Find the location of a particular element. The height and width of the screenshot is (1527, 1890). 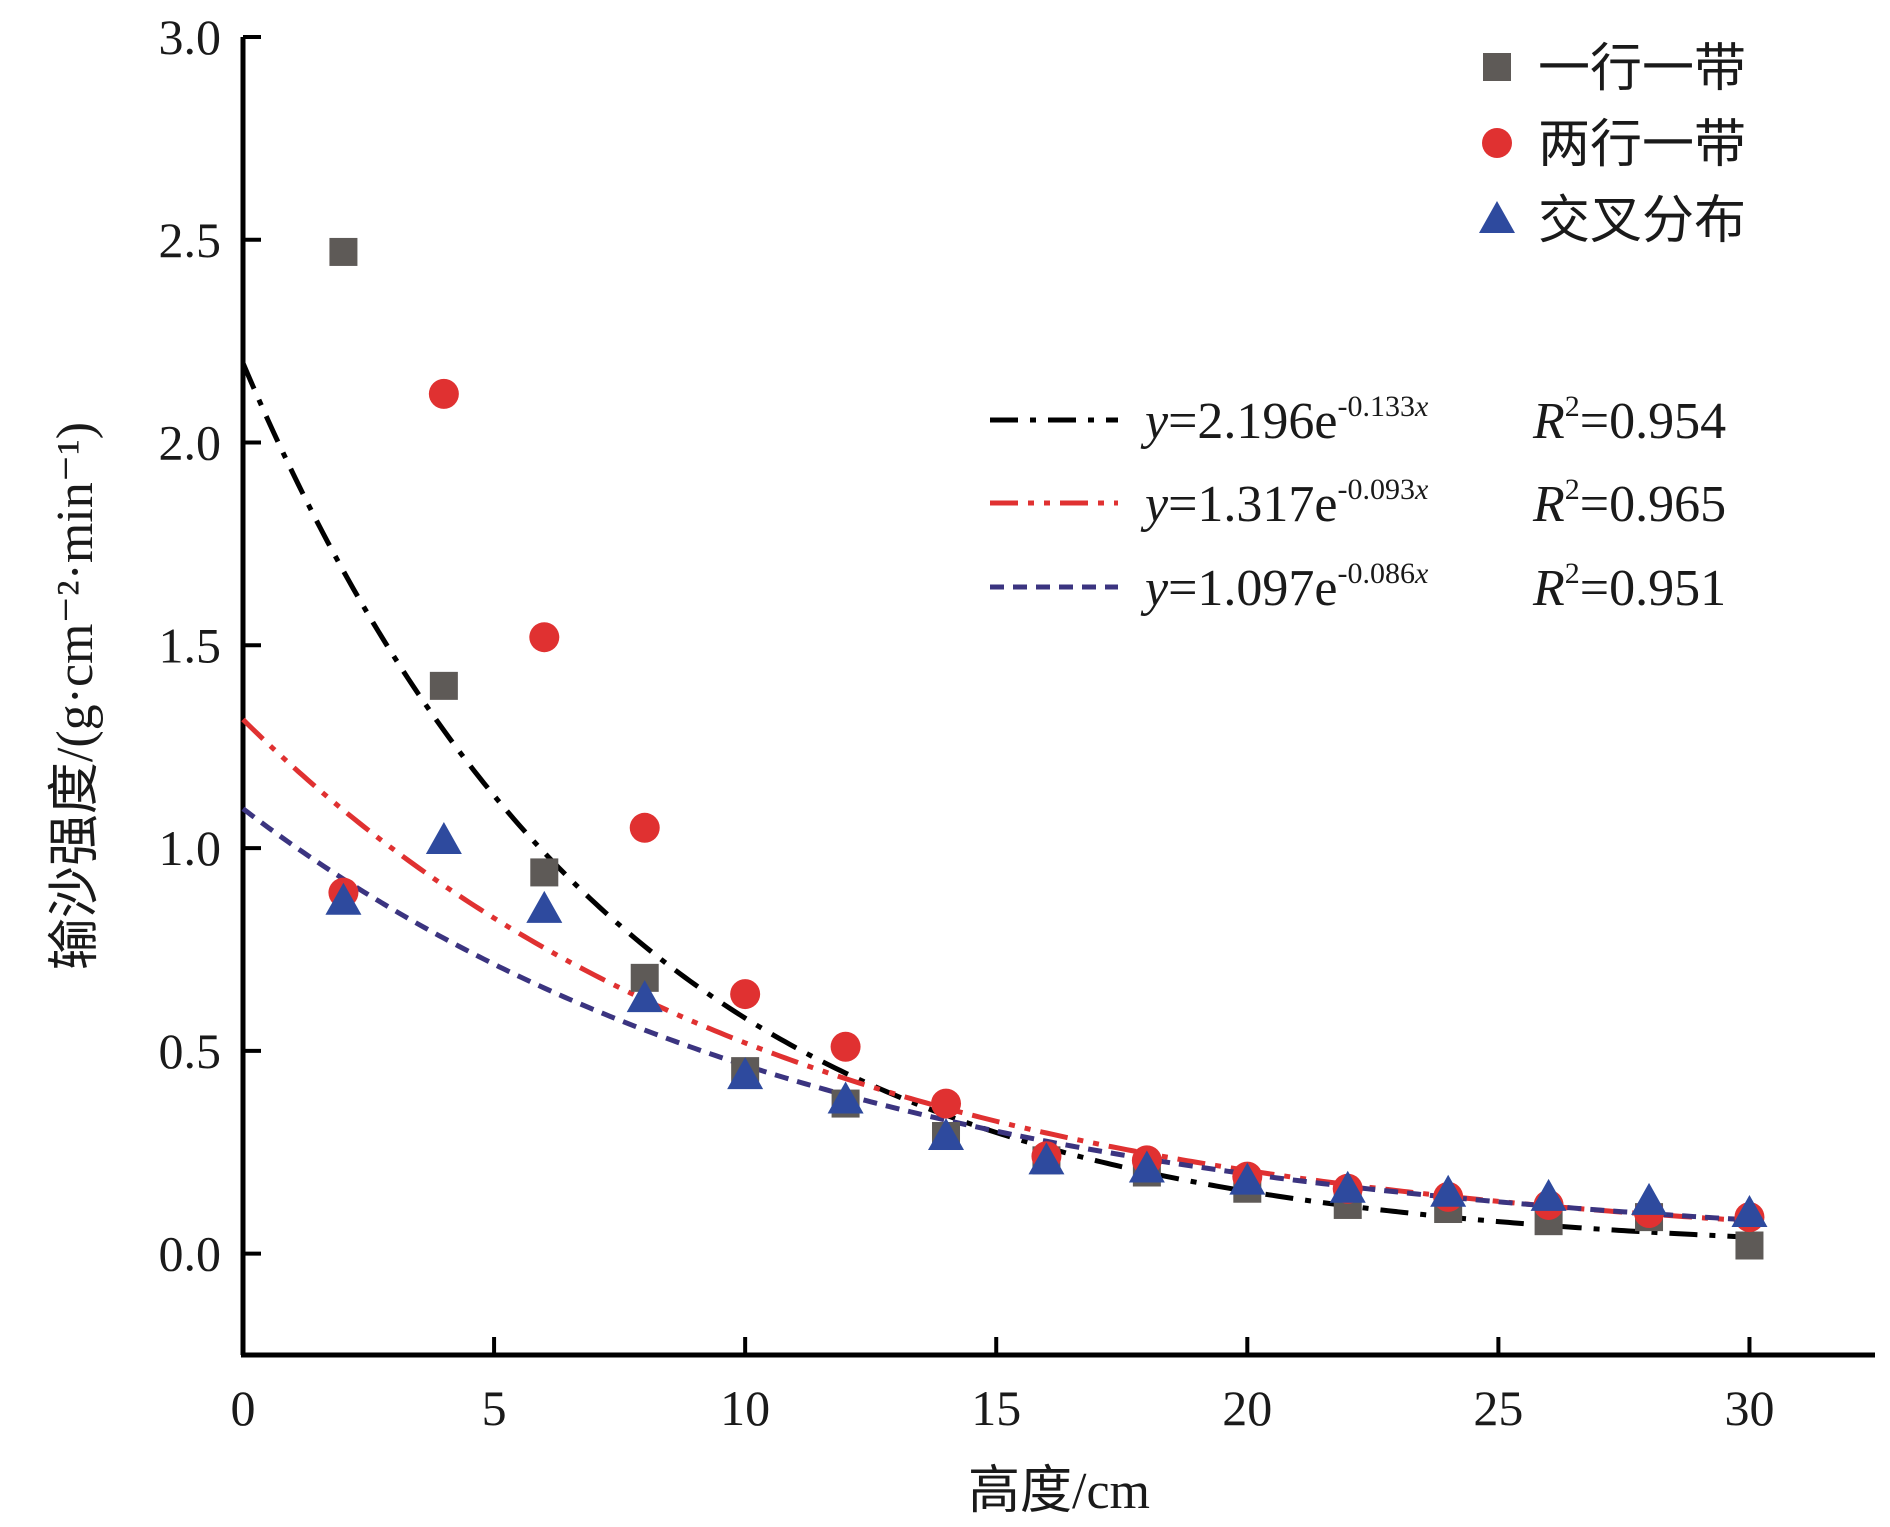

legend-label: 一行一带 is located at coordinates (1642, 69).